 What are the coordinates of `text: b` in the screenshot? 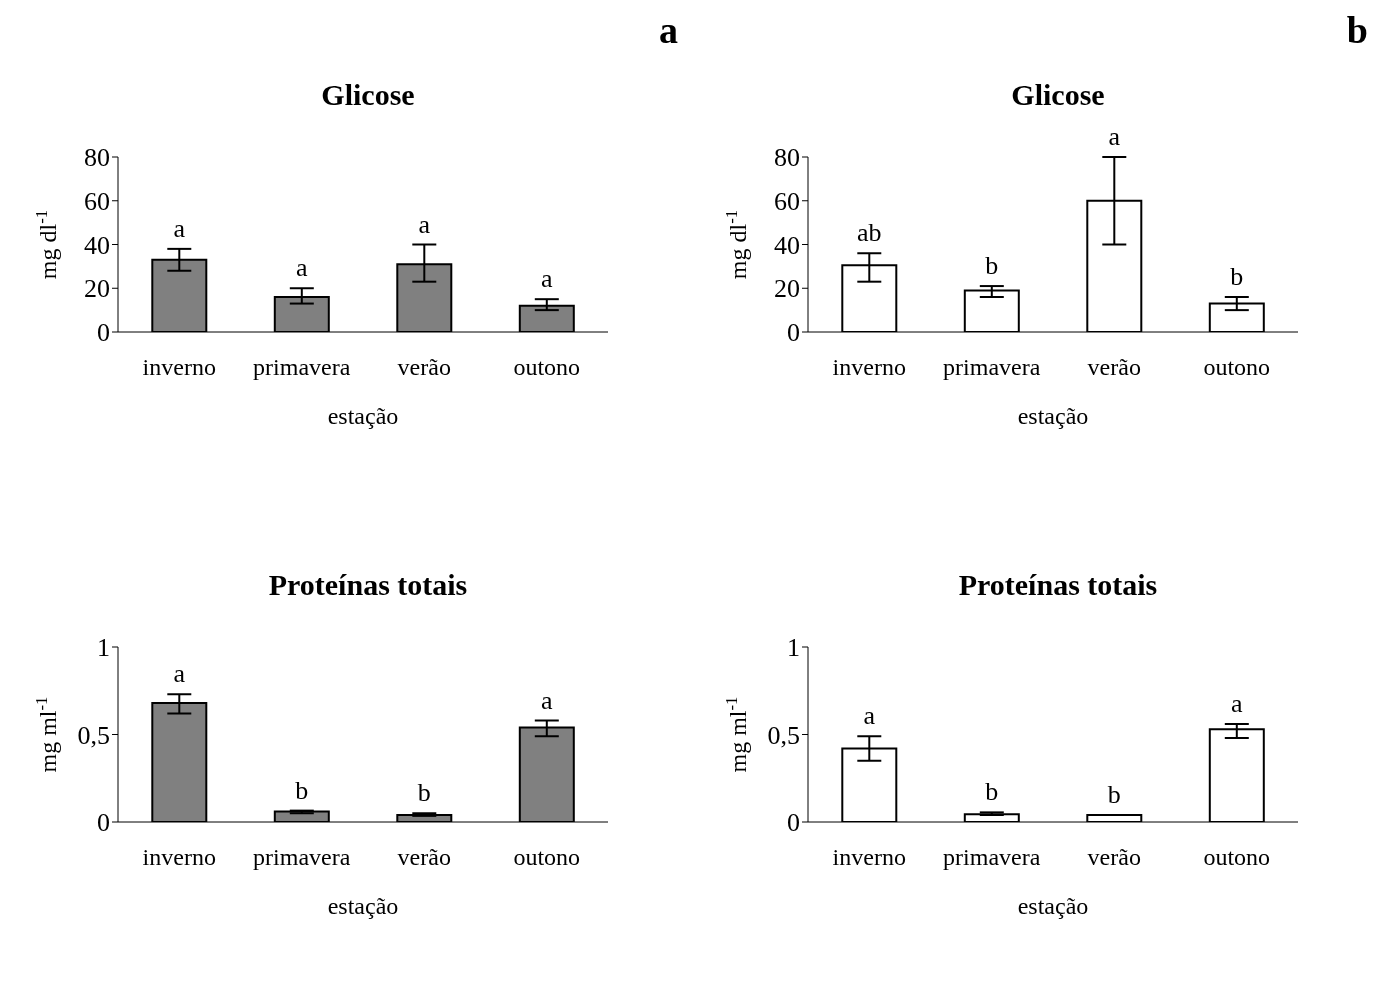 It's located at (1357, 30).